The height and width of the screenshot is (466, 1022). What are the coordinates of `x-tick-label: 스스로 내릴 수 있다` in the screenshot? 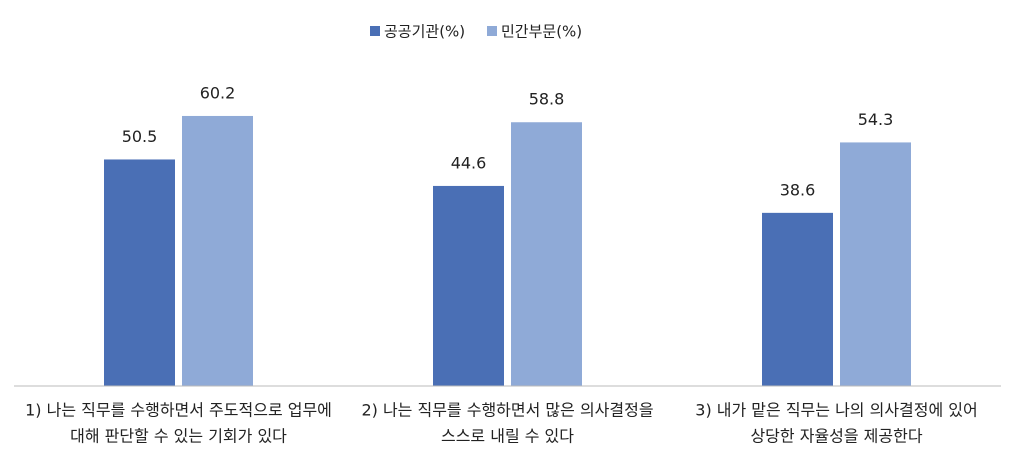 It's located at (507, 436).